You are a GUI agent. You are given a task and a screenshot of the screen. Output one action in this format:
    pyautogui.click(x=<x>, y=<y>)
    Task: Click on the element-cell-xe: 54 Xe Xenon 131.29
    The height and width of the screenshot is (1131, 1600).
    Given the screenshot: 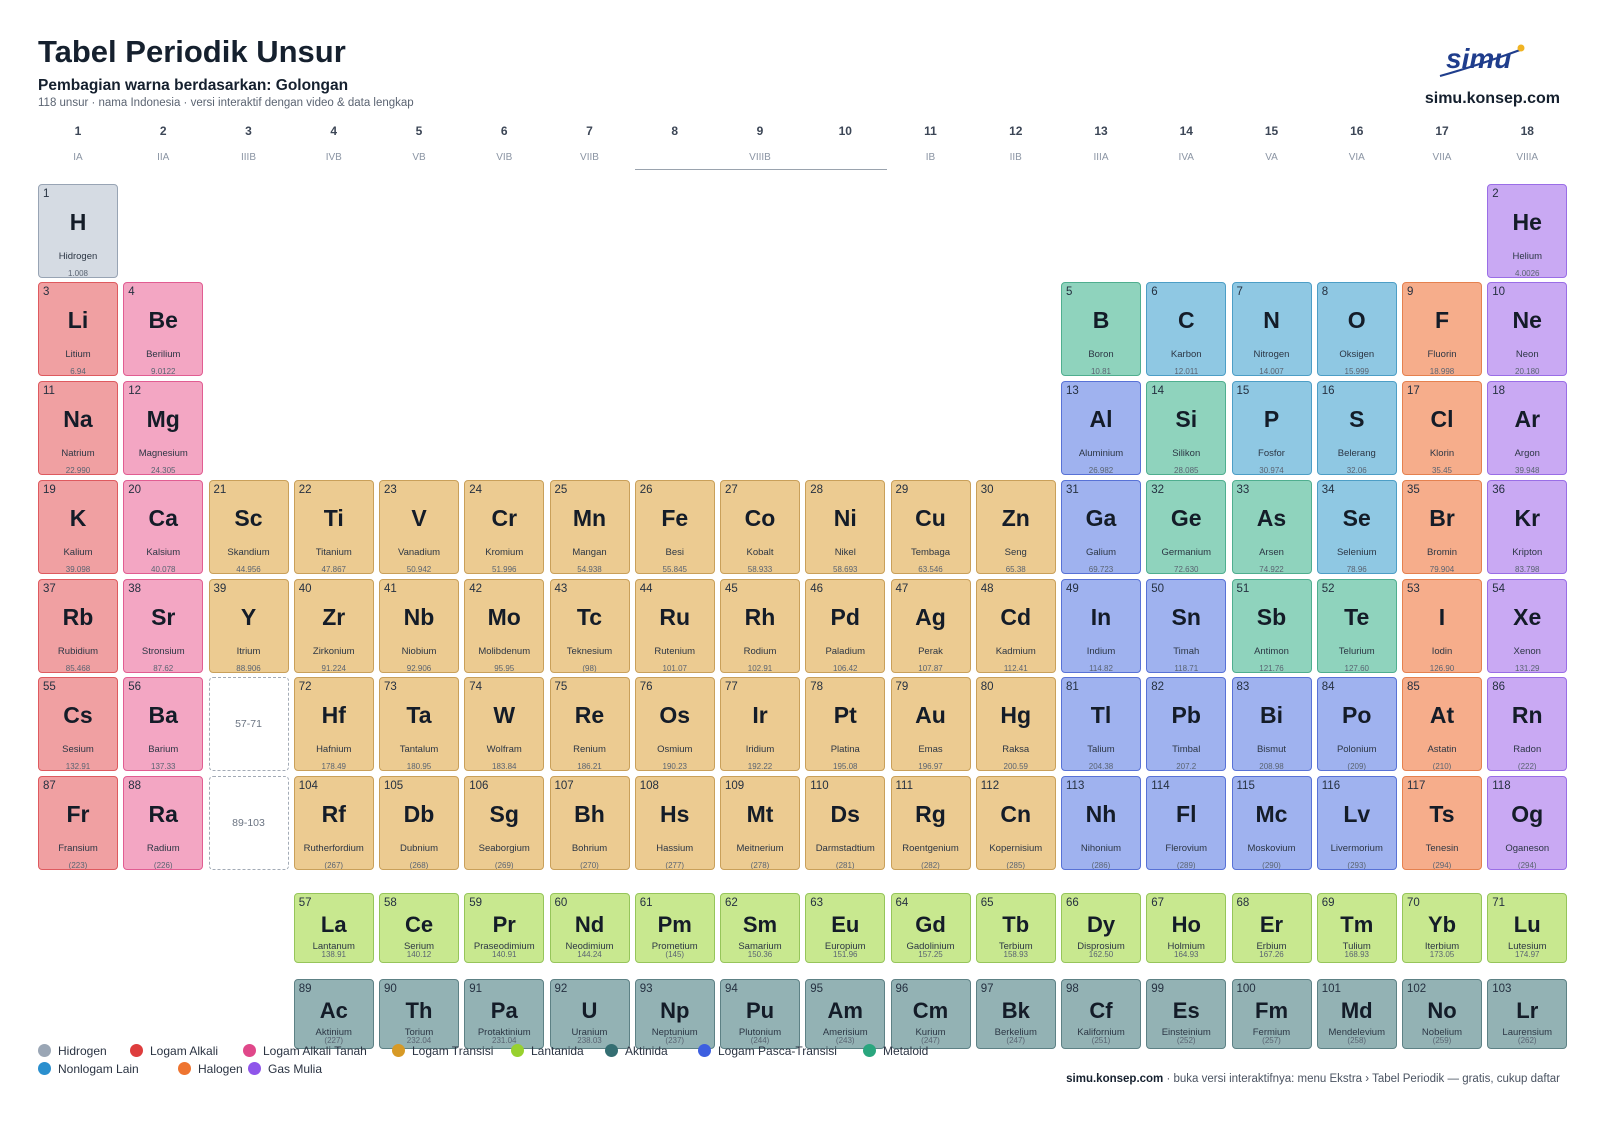 What is the action you would take?
    pyautogui.click(x=1527, y=626)
    